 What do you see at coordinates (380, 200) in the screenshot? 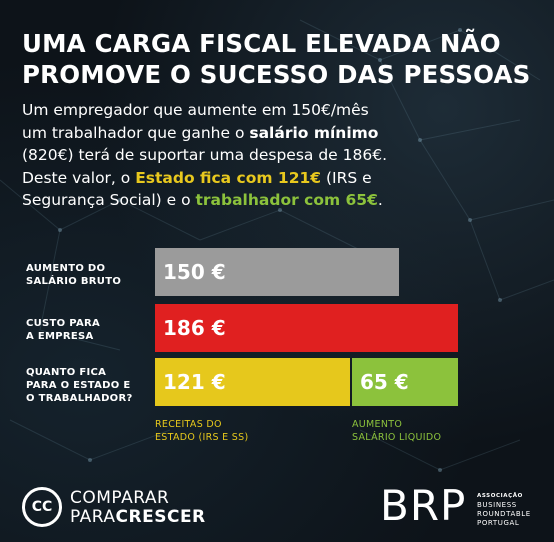
I see `paragraph-text: .` at bounding box center [380, 200].